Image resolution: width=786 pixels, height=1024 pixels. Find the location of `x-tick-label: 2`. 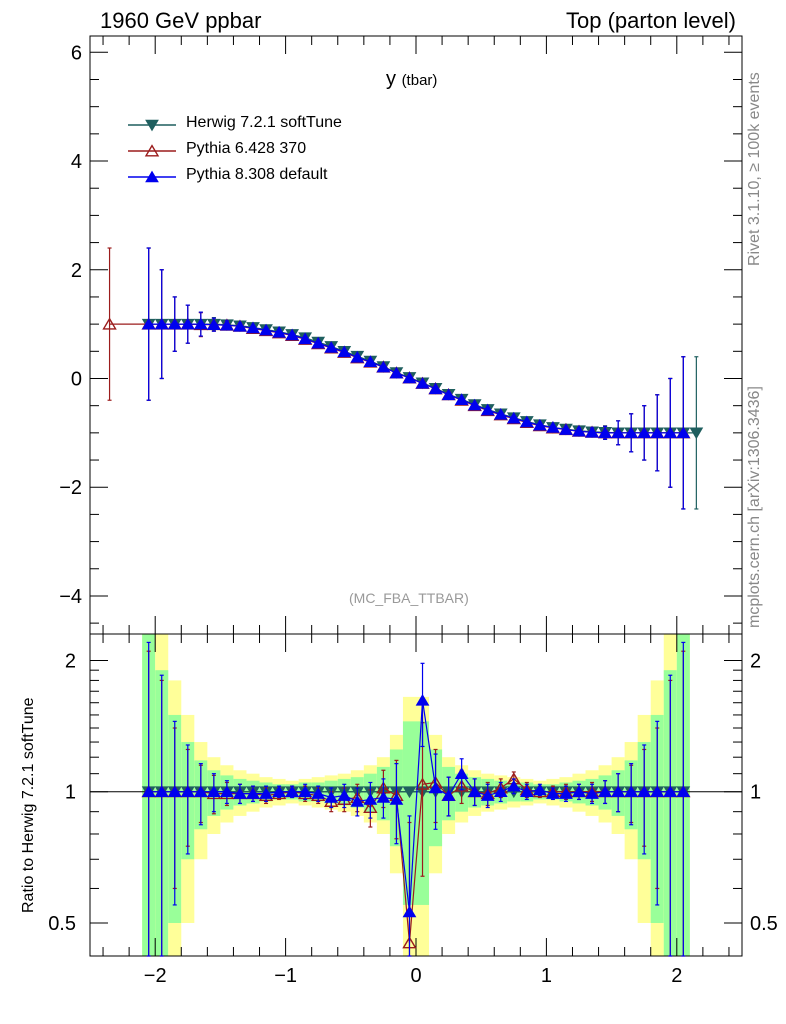

x-tick-label: 2 is located at coordinates (676, 976).